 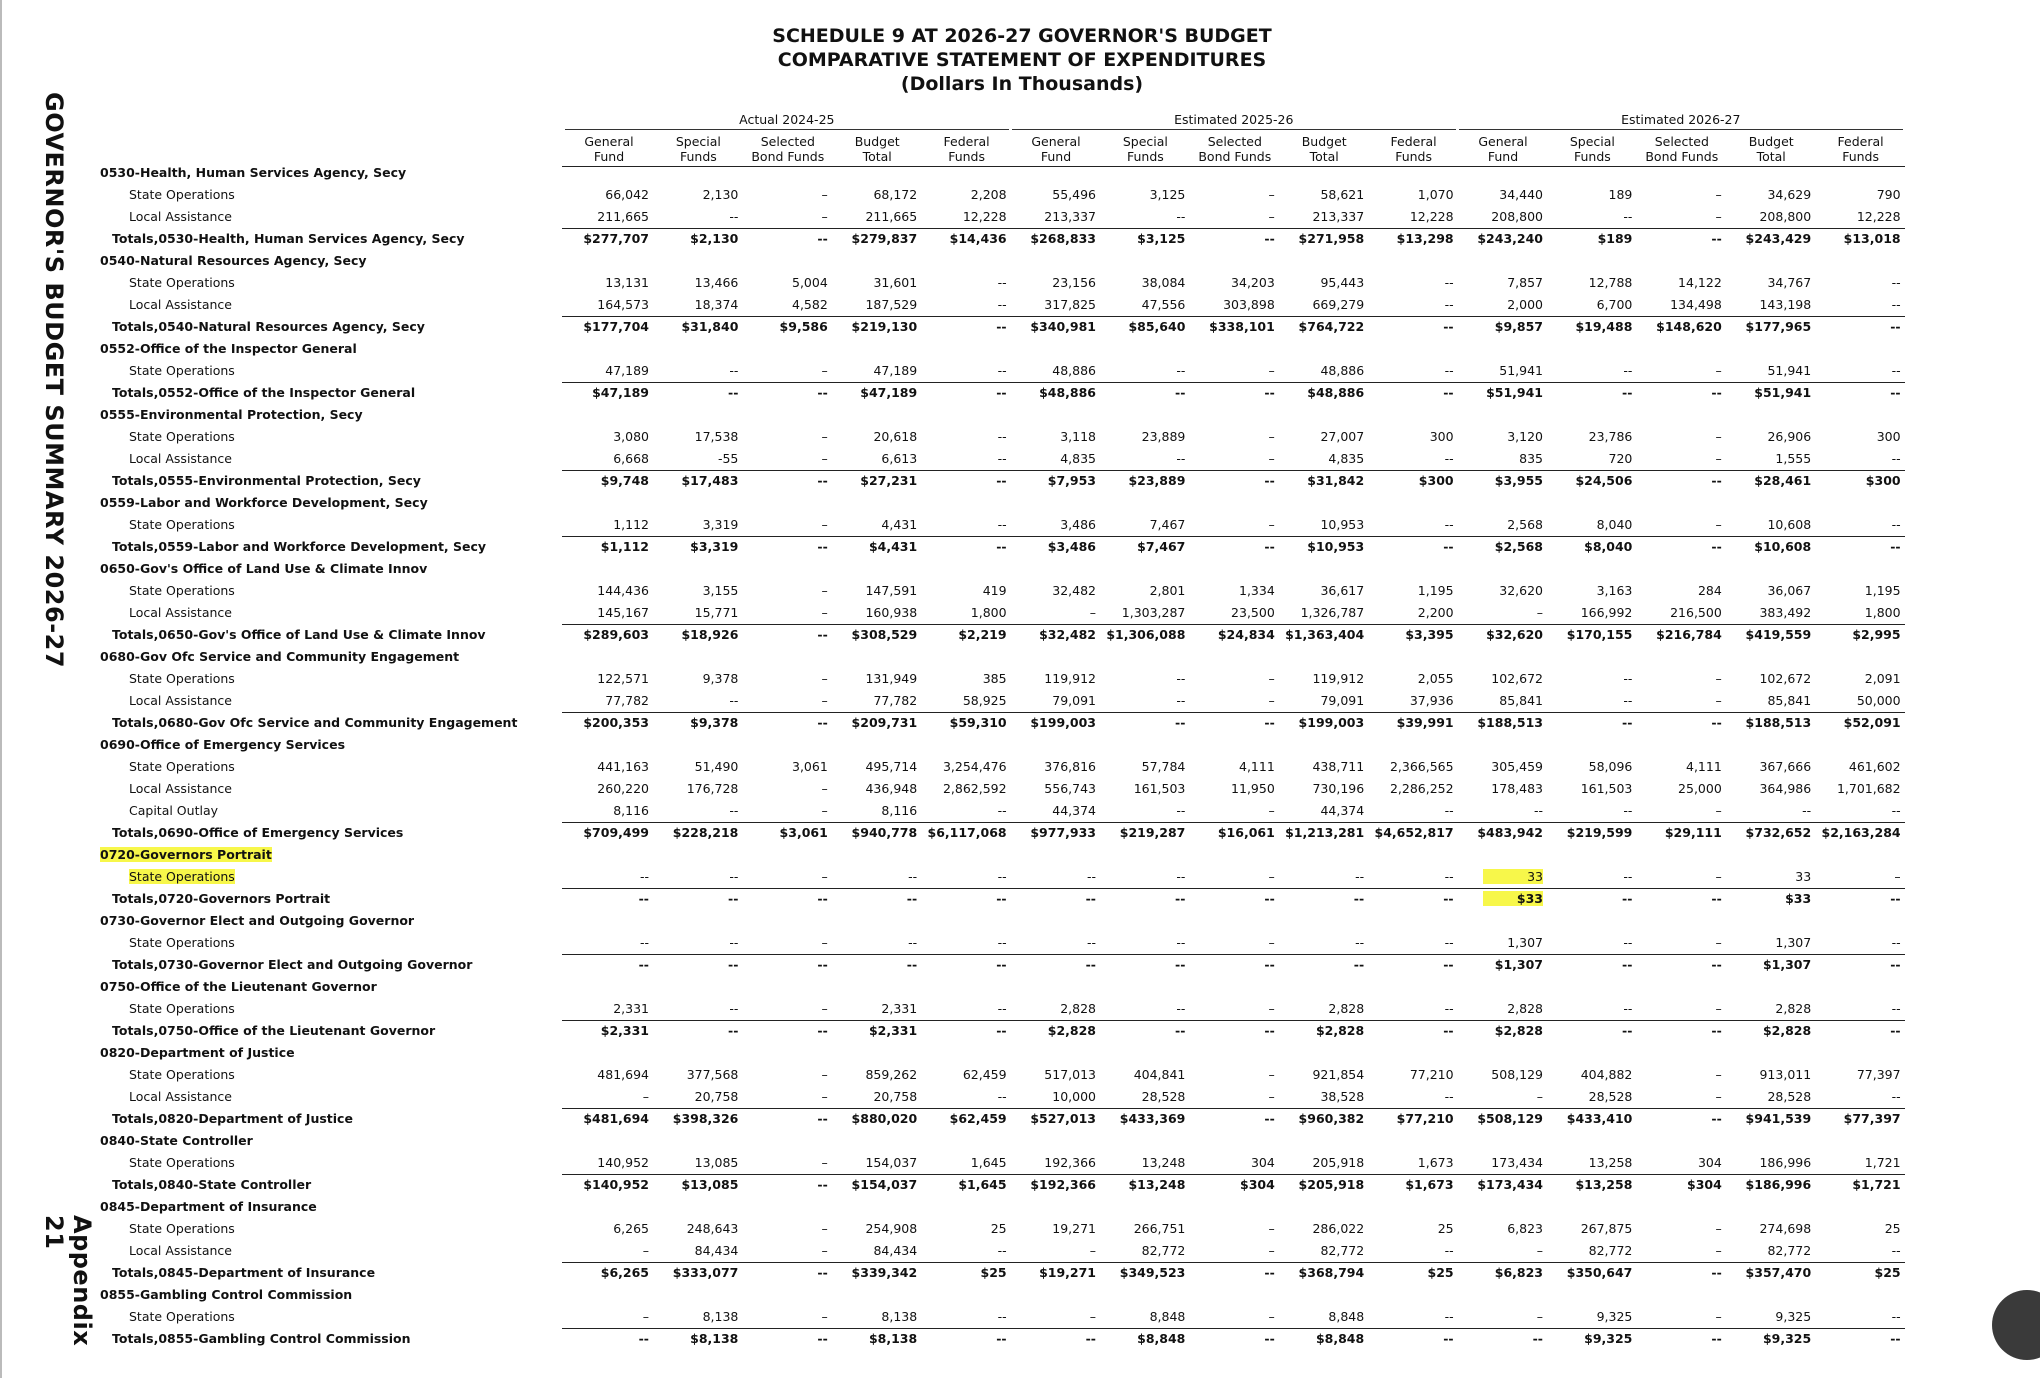 What do you see at coordinates (1157, 480) in the screenshot?
I see `table-cell: $23,889` at bounding box center [1157, 480].